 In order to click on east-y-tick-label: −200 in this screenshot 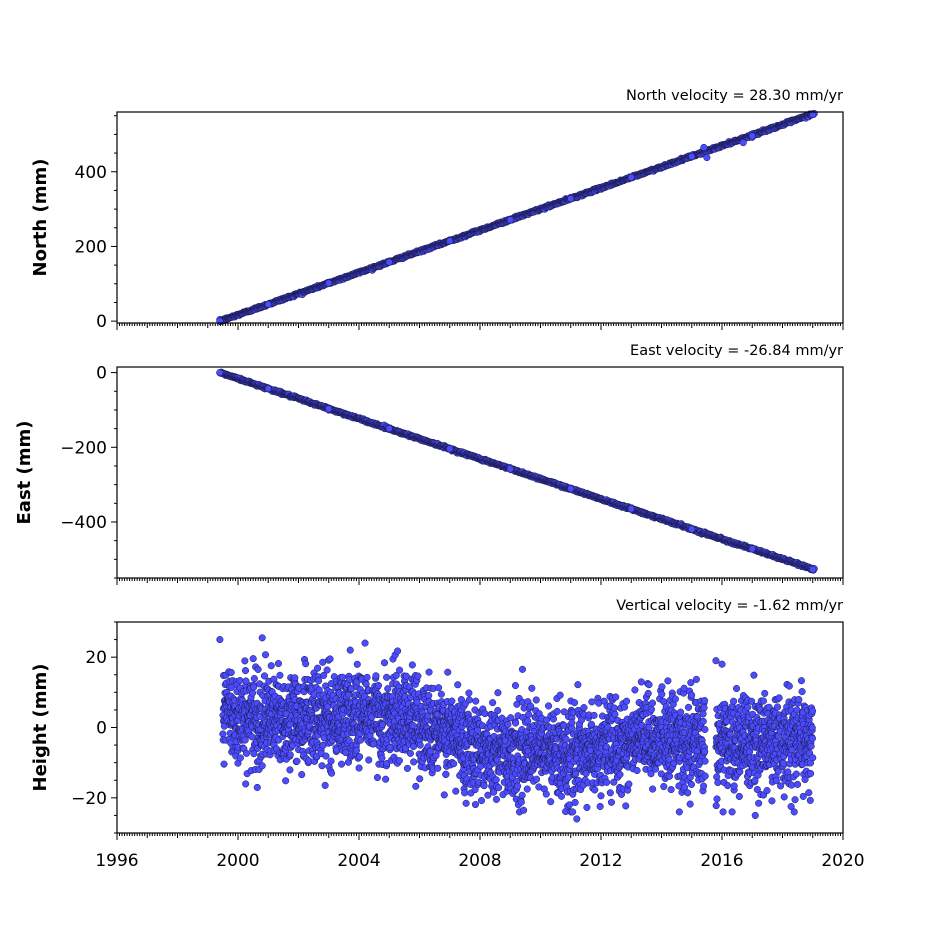, I will do `click(83, 448)`.